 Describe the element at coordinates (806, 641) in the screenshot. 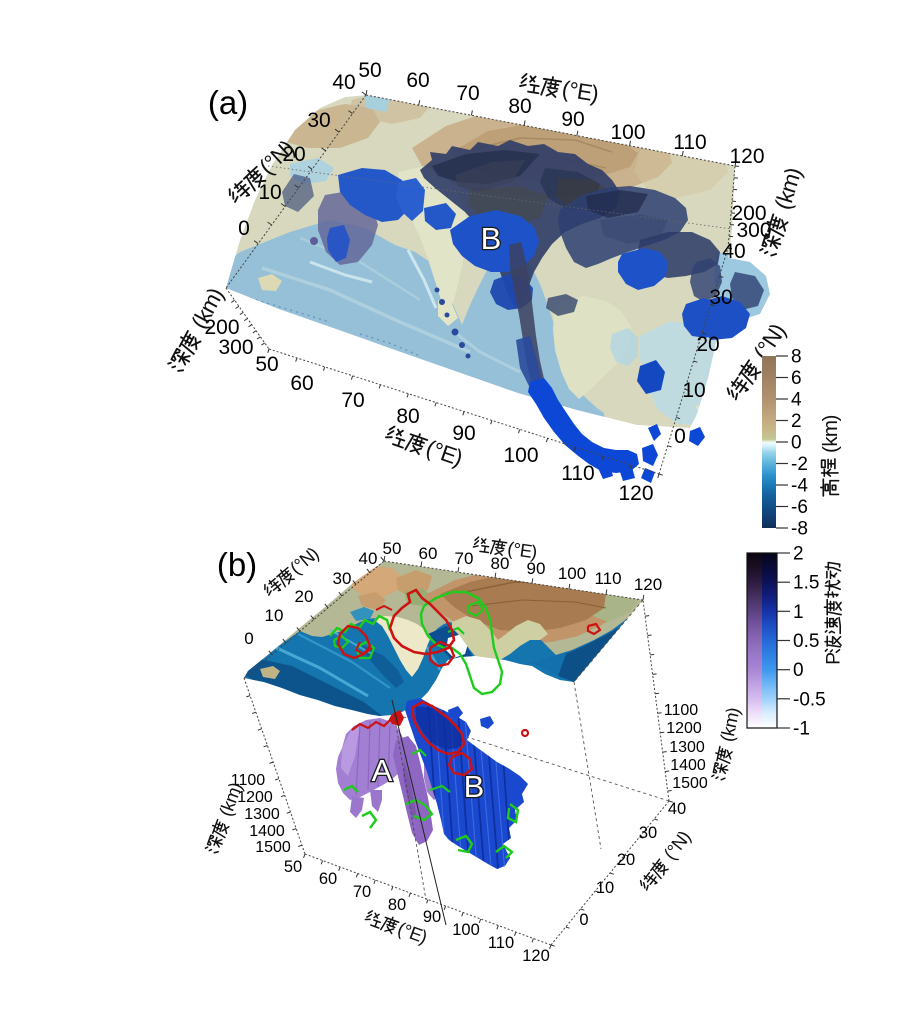

I see `svg-text: 0.5` at that location.